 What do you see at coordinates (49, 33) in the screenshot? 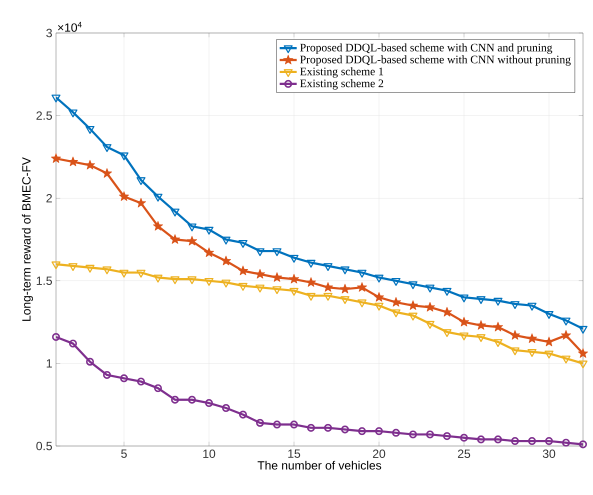
I see `y-tick-label: 3` at bounding box center [49, 33].